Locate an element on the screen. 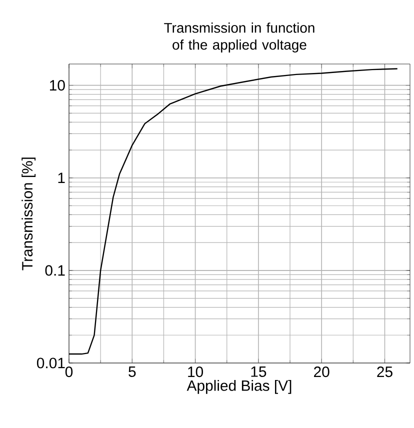  y-tick-label: 0.01 is located at coordinates (50, 363).